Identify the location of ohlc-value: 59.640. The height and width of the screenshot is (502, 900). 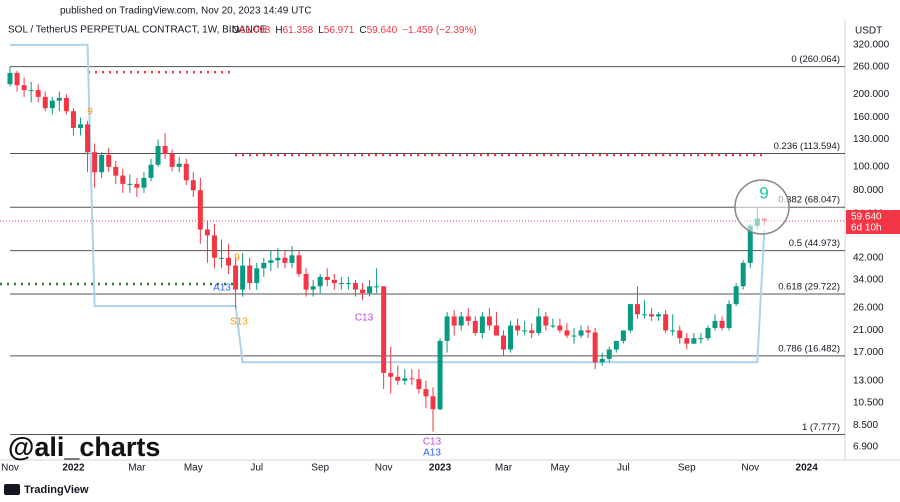
(382, 30).